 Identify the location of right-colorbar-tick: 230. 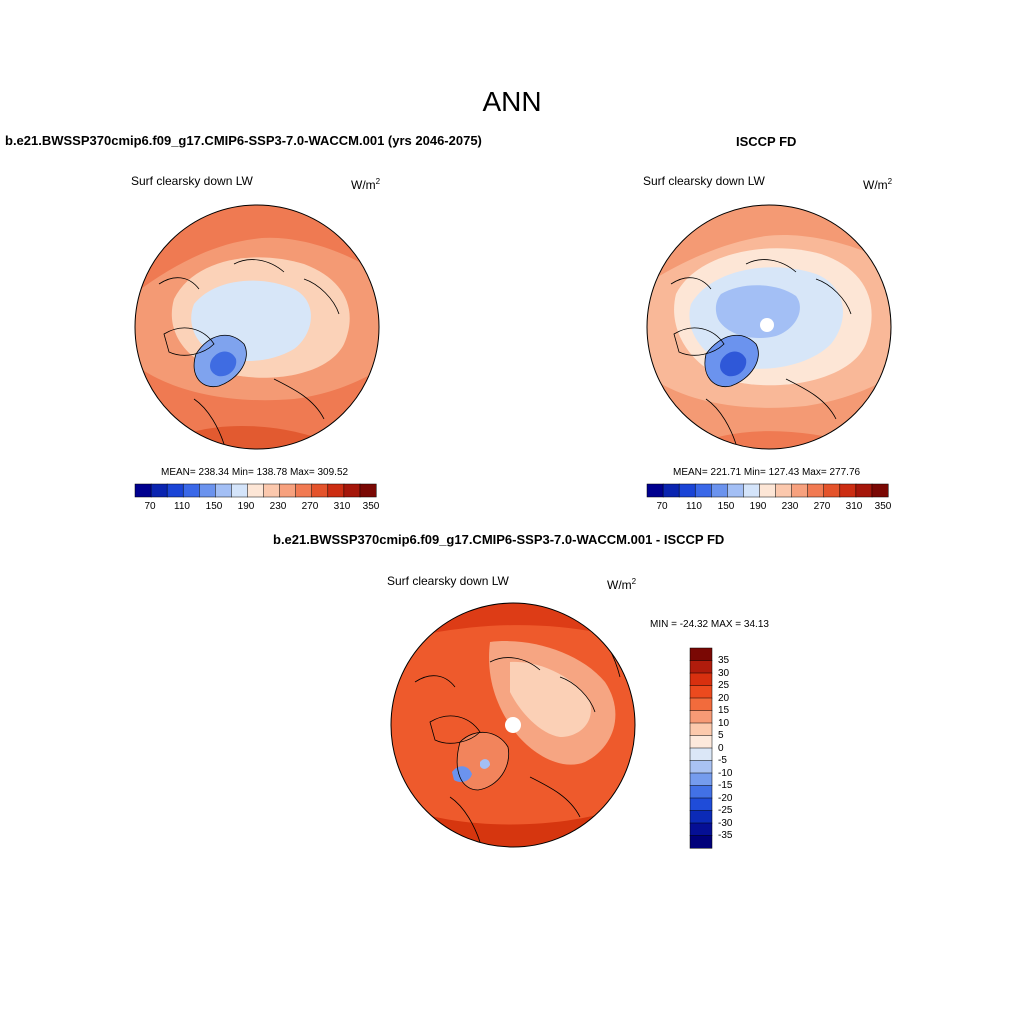
(790, 506).